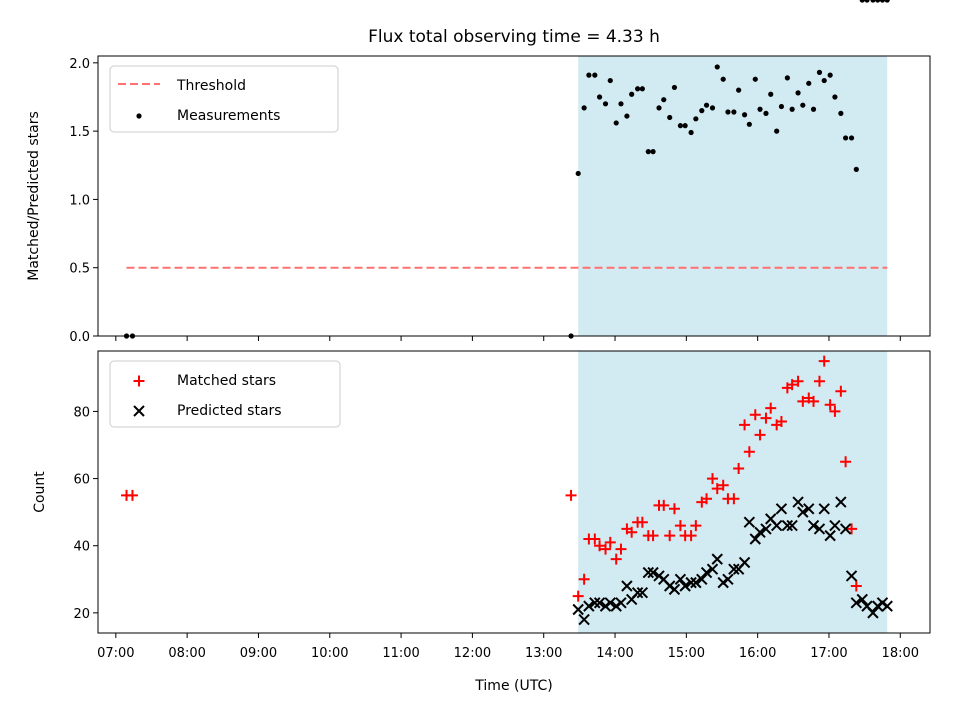  Describe the element at coordinates (757, 653) in the screenshot. I see `x-tick-label: 16:00` at that location.